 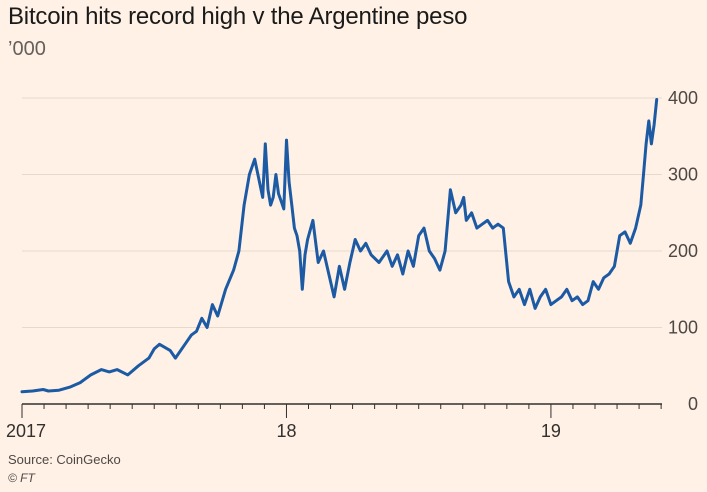 What do you see at coordinates (551, 431) in the screenshot?
I see `x-tick-label-19: 19` at bounding box center [551, 431].